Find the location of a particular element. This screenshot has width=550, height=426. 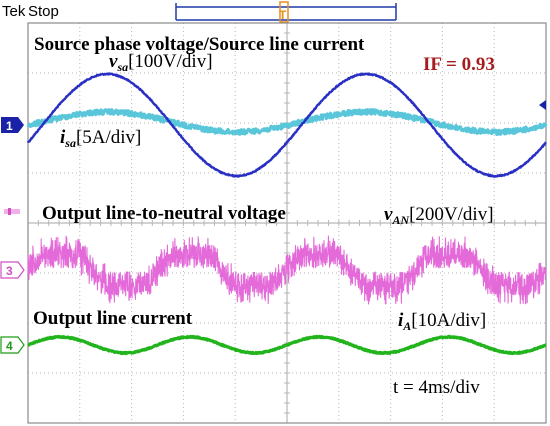

ia-label: iA[10A/div] is located at coordinates (442, 321).